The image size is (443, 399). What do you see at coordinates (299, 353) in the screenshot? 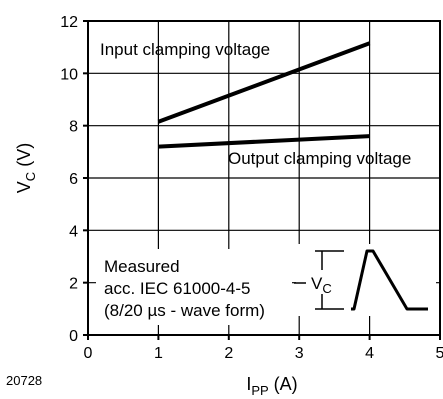
I see `x-tick-label: 3` at bounding box center [299, 353].